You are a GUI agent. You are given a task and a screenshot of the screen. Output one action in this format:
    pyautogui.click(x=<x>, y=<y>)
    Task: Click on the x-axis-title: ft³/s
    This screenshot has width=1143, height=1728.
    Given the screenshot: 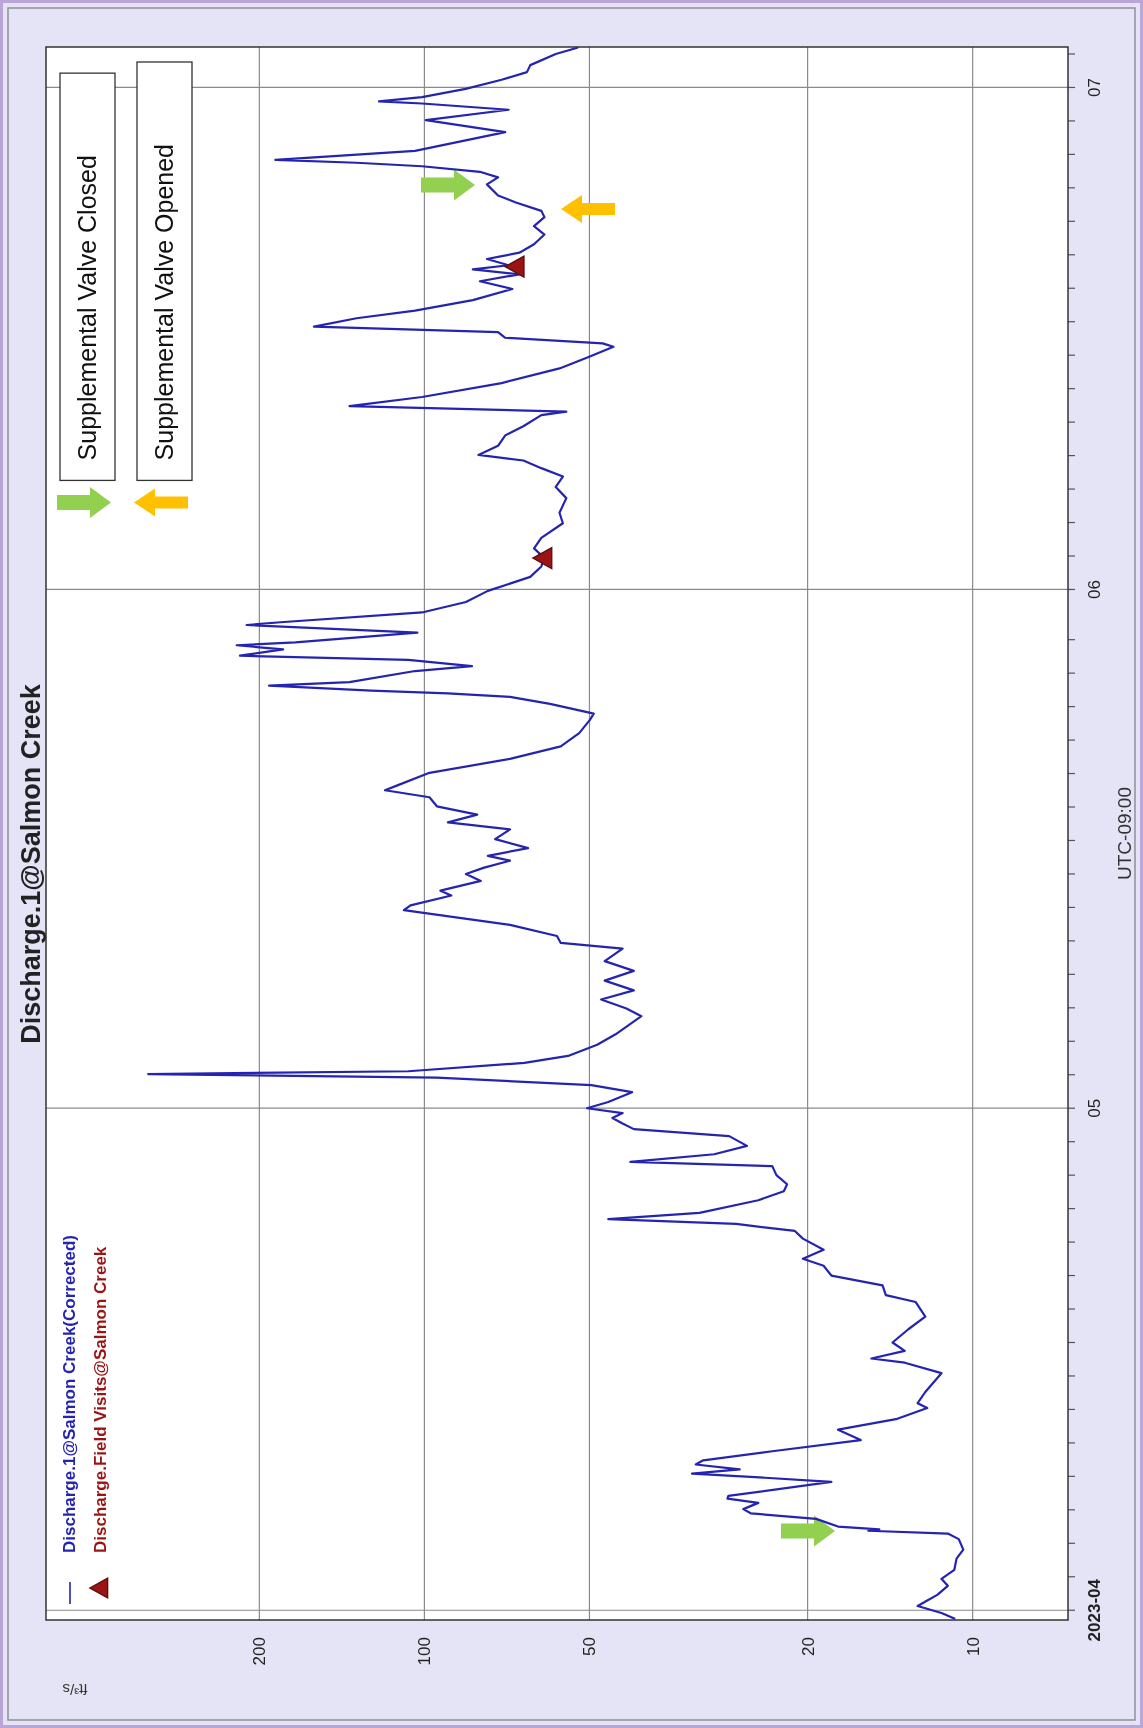 What is the action you would take?
    pyautogui.click(x=75, y=1689)
    